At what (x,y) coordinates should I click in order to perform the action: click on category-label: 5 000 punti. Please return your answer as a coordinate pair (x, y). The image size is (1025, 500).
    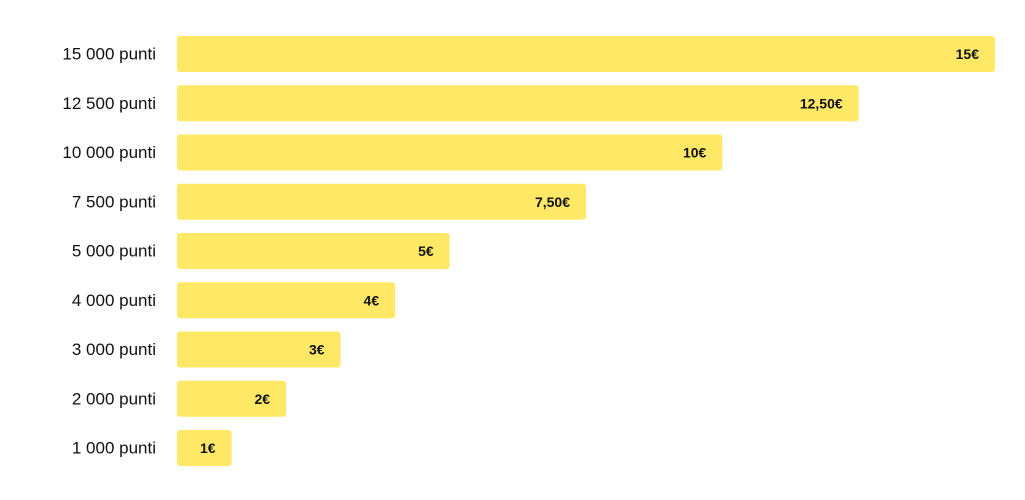
    Looking at the image, I should click on (114, 251).